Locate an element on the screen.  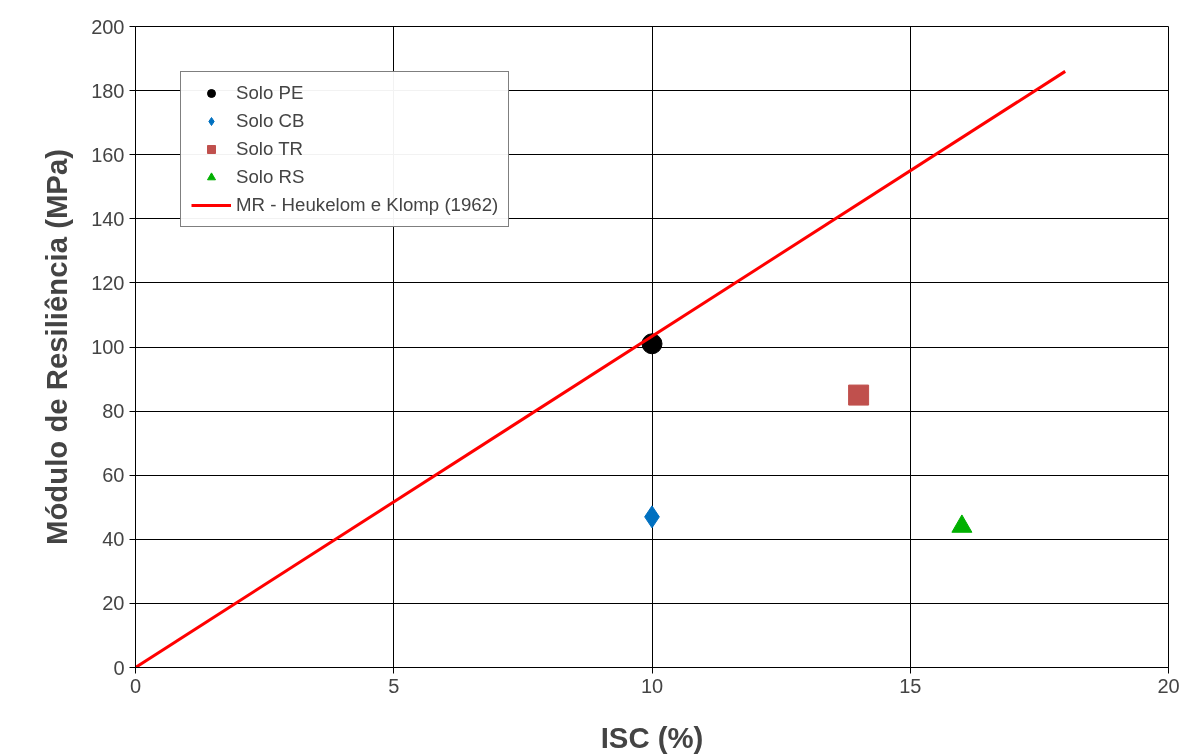
legend-label: Solo PE is located at coordinates (270, 93).